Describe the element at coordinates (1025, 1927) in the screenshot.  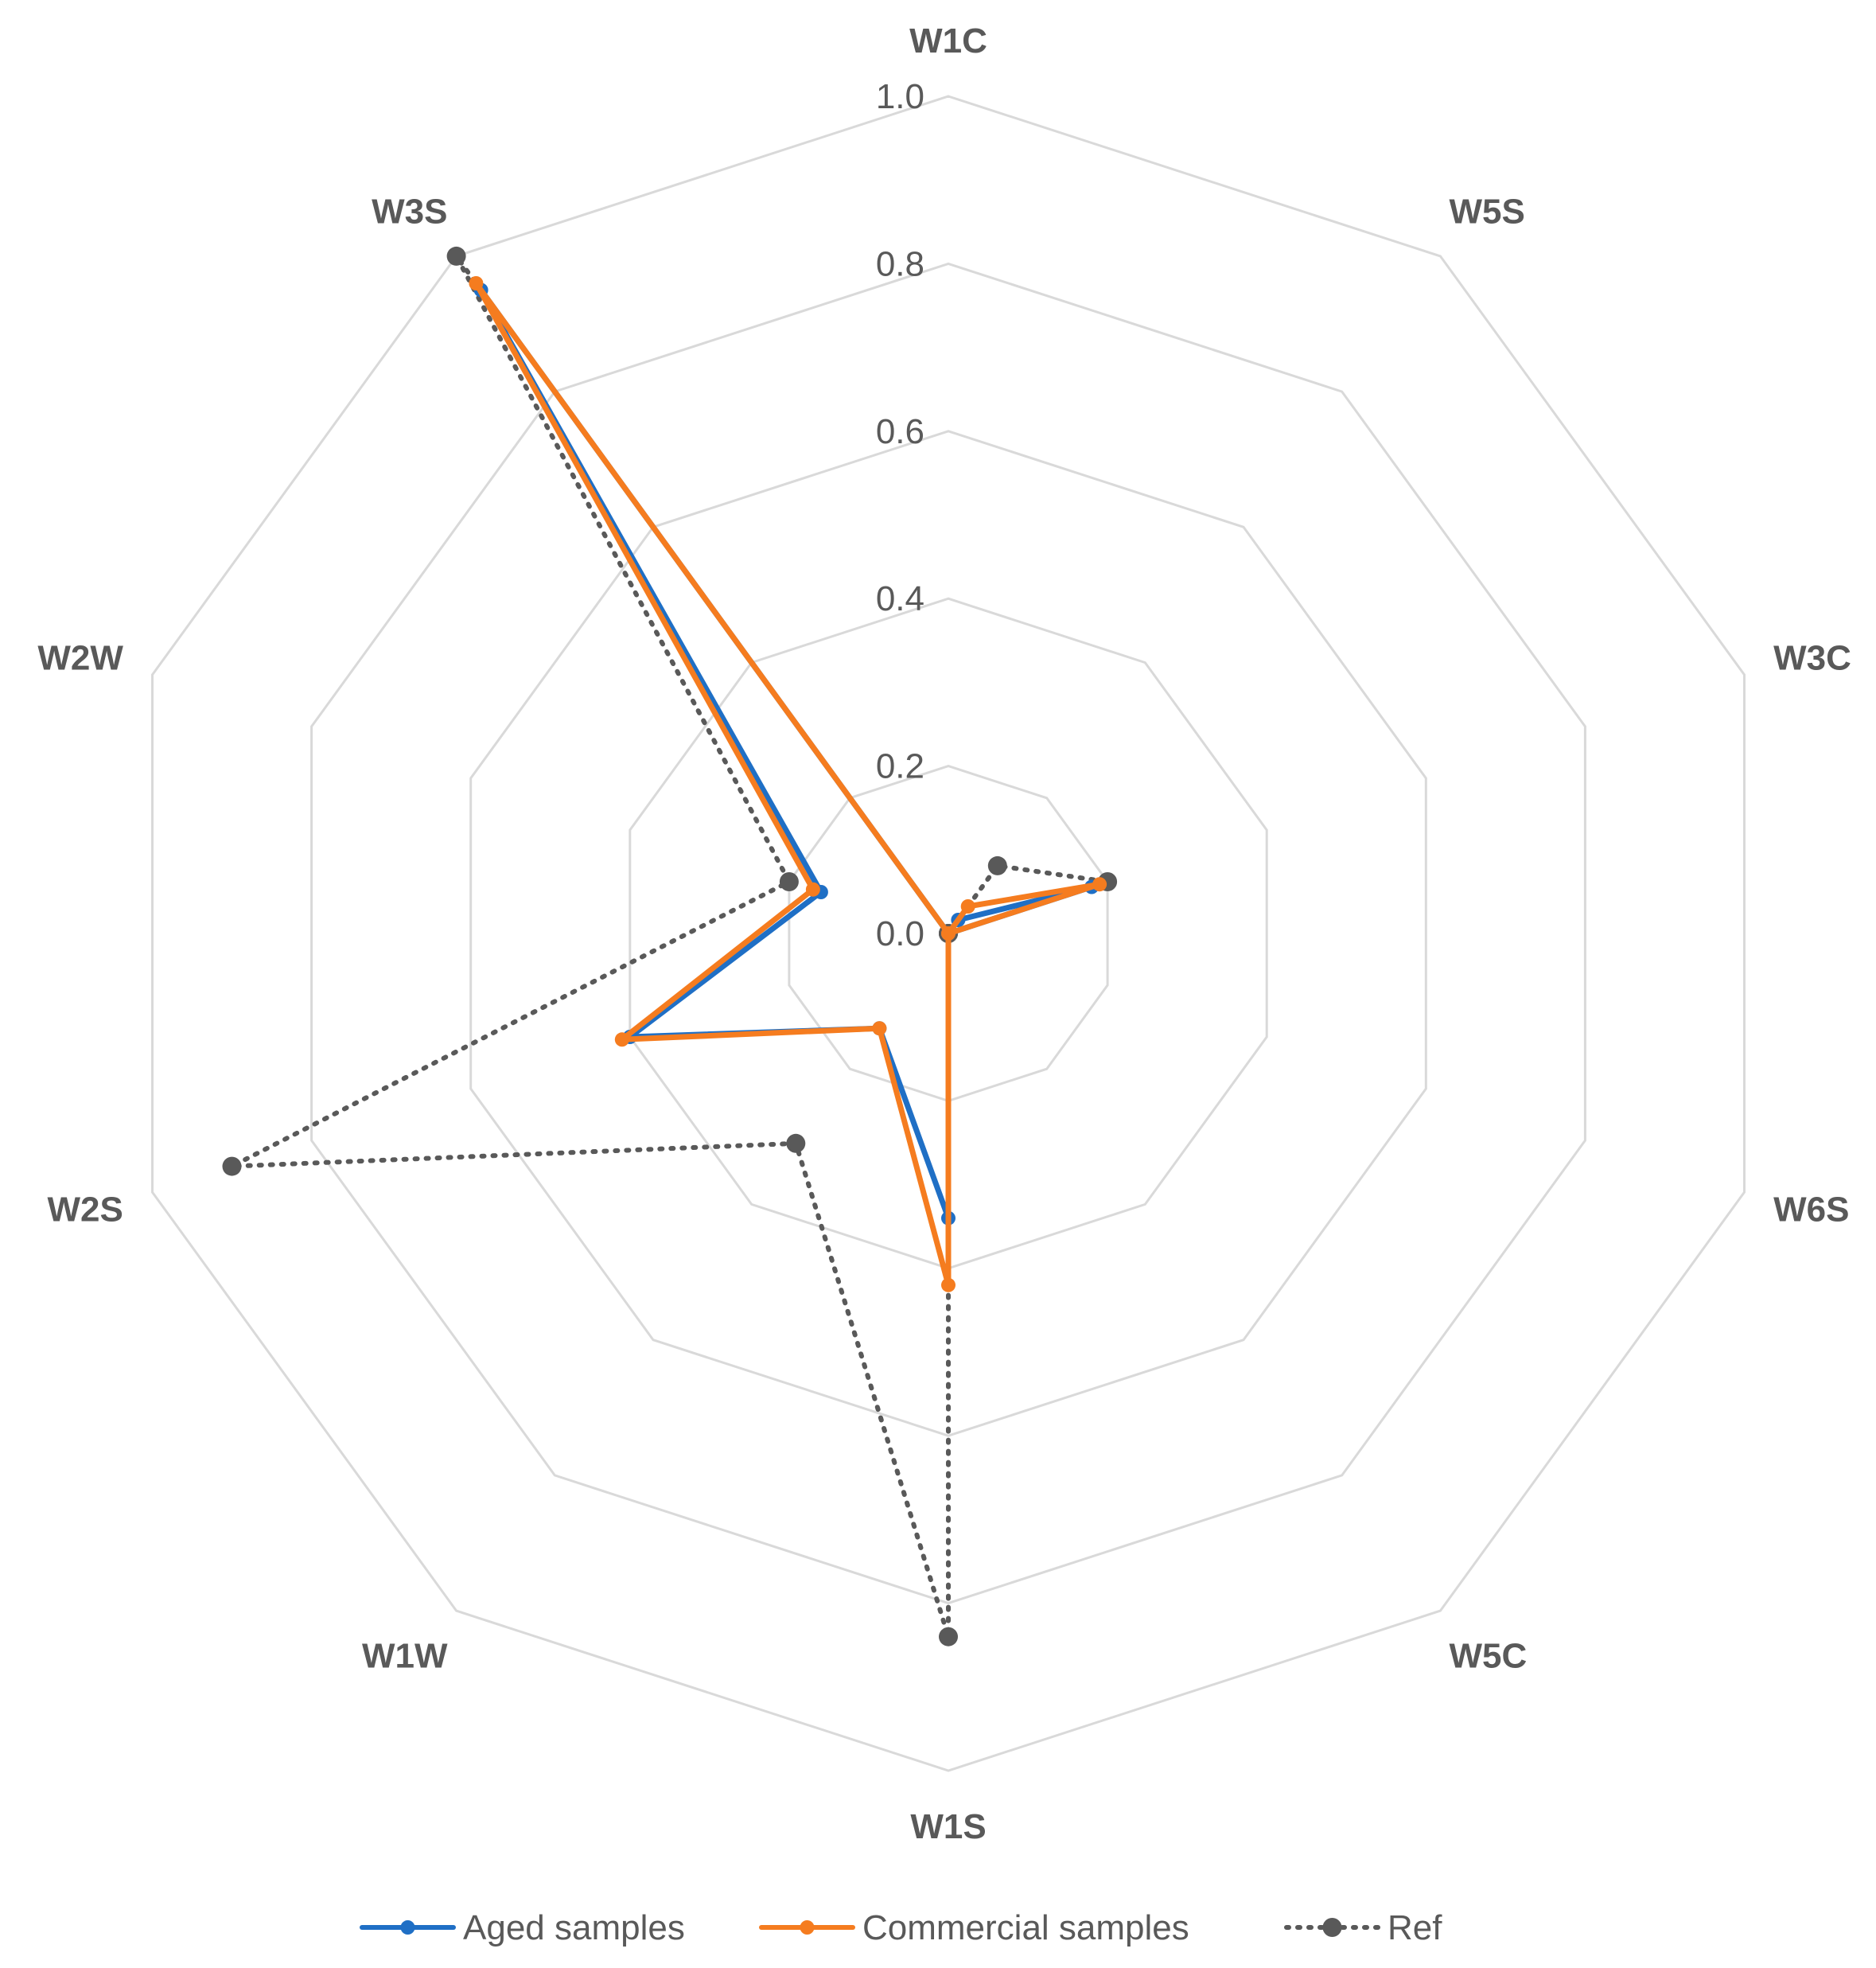
I see `legend-label-1: Commercial samples` at that location.